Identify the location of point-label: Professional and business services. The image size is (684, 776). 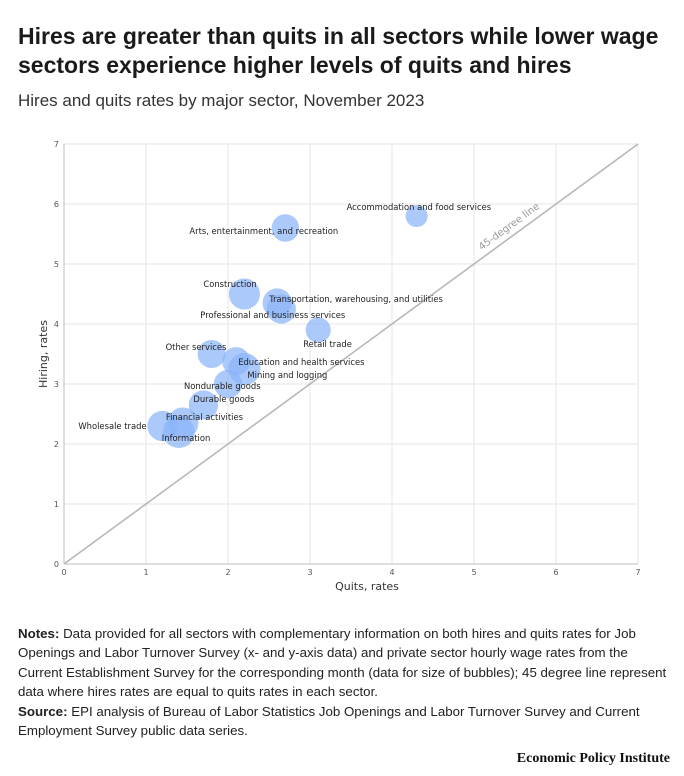
(272, 315).